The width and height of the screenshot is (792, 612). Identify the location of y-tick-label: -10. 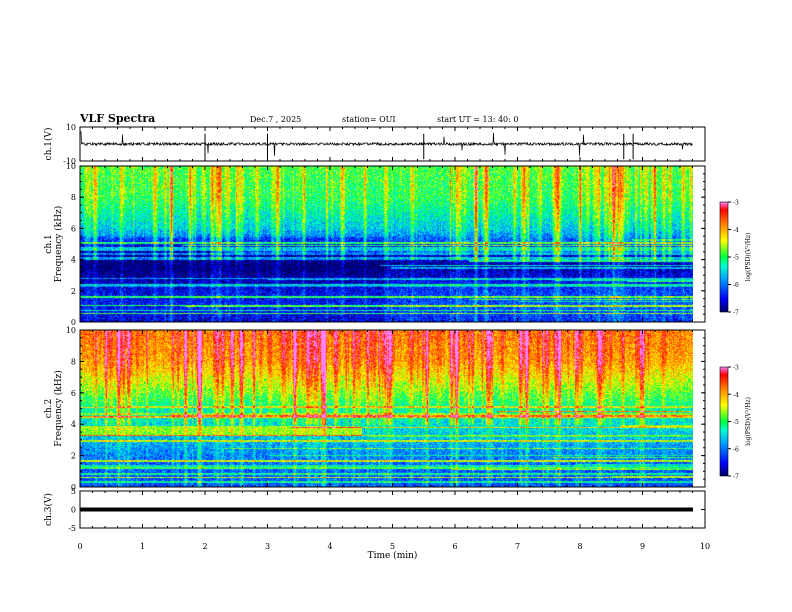
(69, 161).